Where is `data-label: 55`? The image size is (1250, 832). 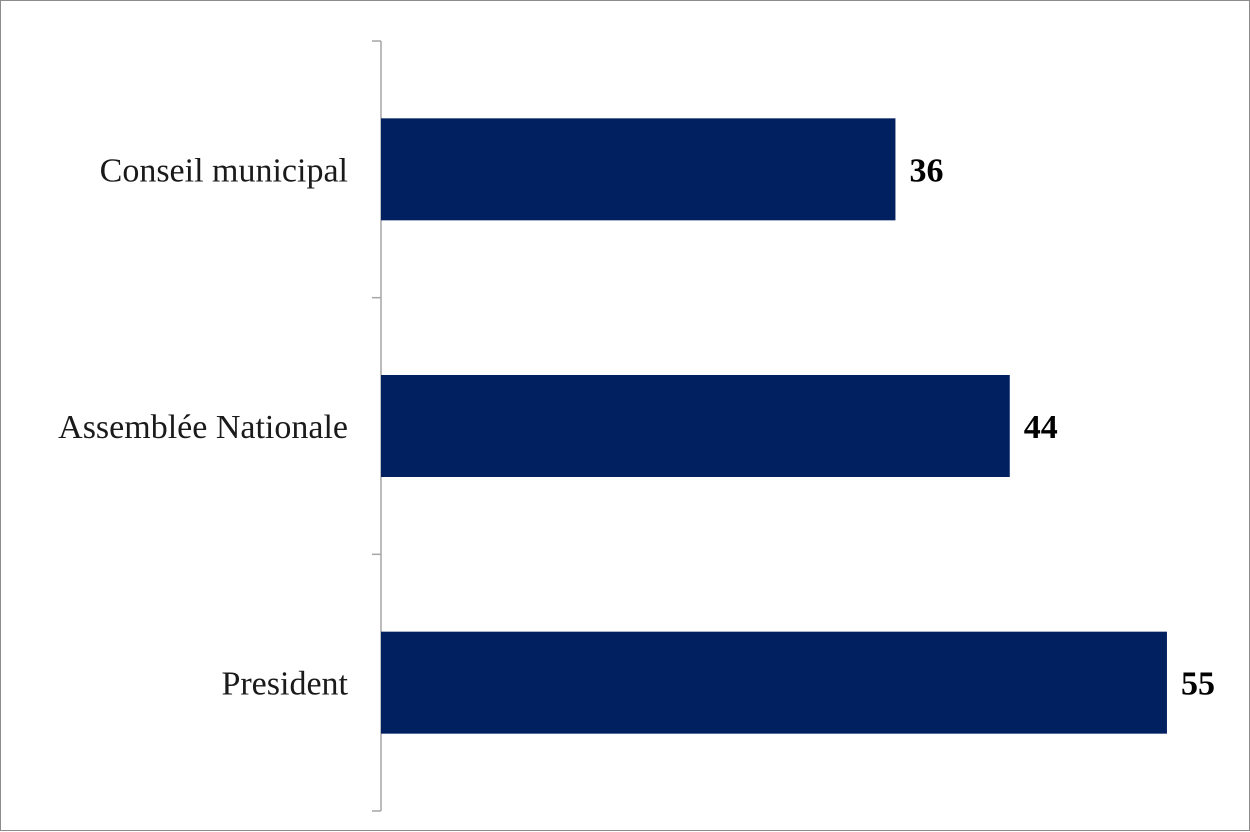 data-label: 55 is located at coordinates (1198, 684).